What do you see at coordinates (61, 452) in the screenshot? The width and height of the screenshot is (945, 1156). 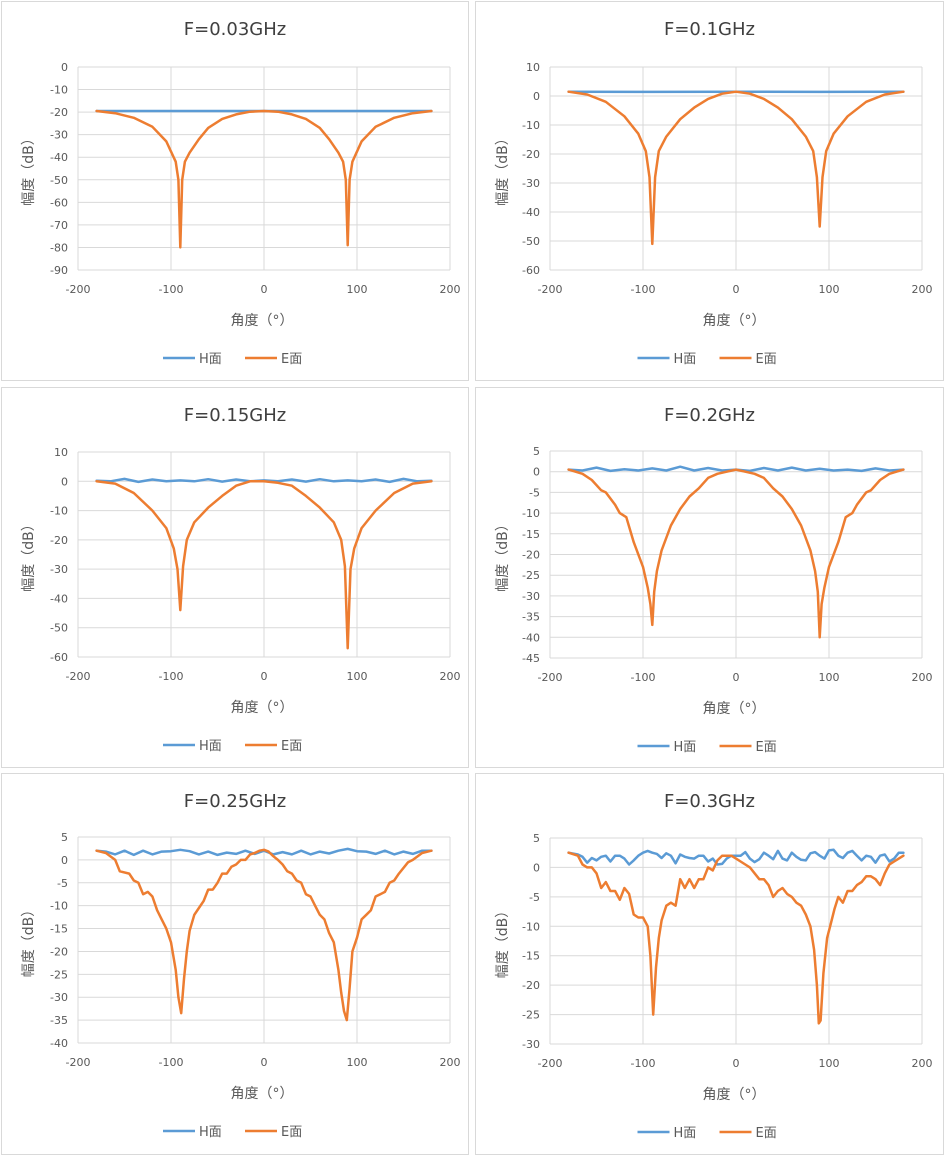 I see `y-tick-label: 10` at bounding box center [61, 452].